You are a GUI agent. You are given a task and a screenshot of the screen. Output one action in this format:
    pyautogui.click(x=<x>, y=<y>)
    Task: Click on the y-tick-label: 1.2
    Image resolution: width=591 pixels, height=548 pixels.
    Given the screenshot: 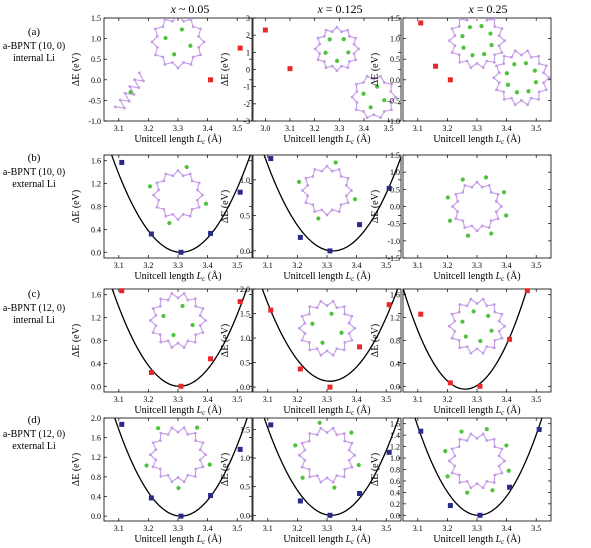 What is the action you would take?
    pyautogui.click(x=395, y=447)
    